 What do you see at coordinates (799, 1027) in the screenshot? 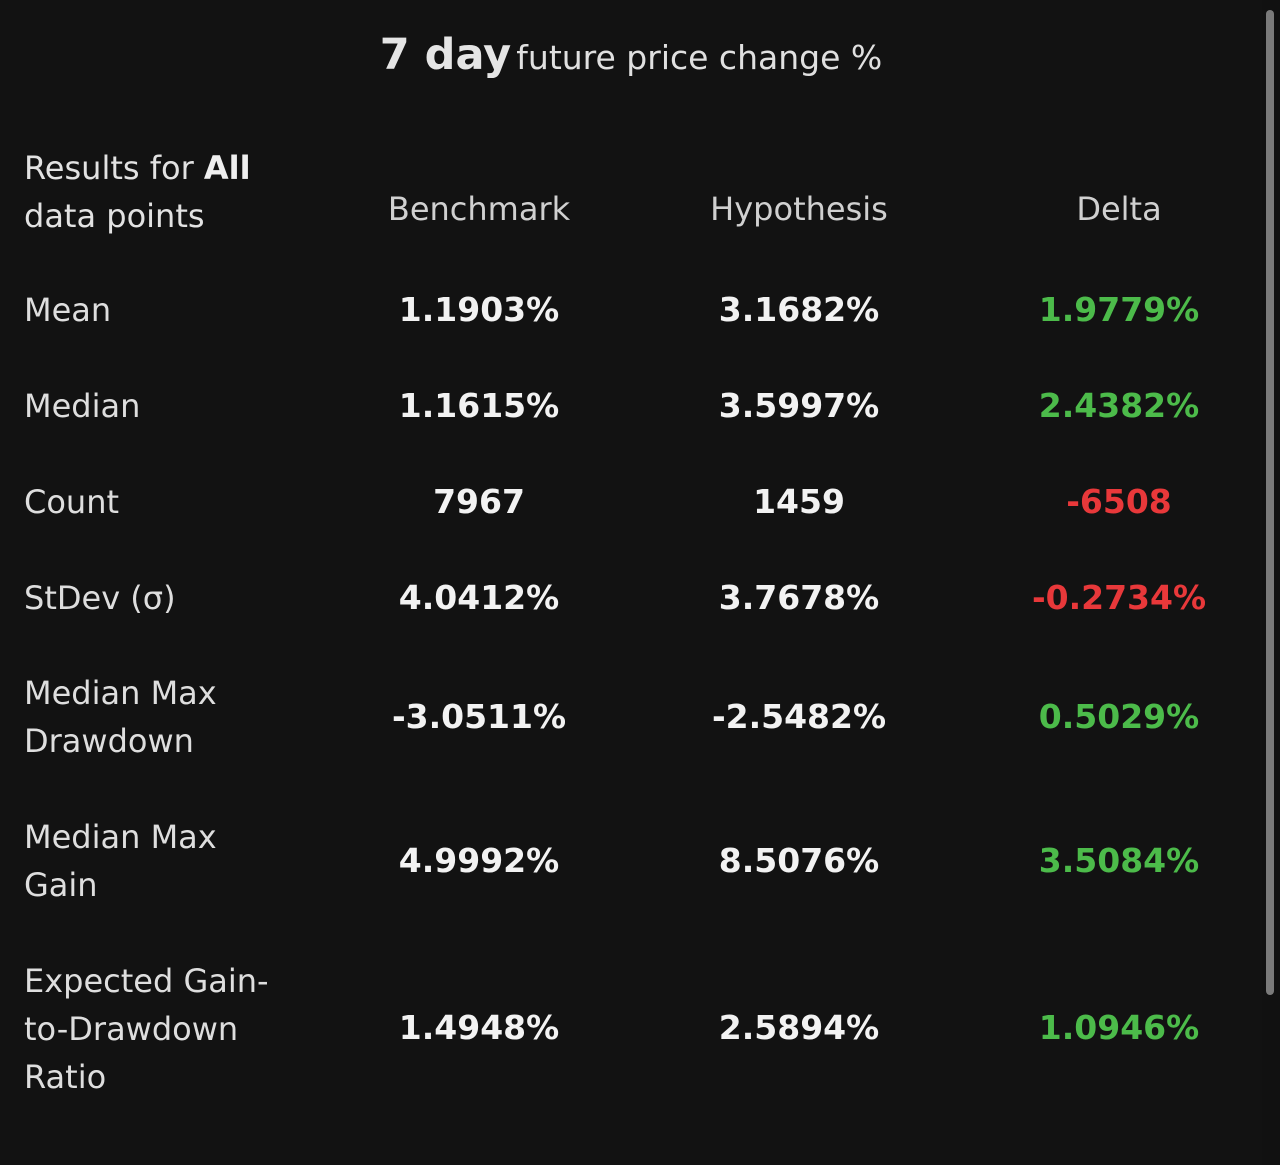
I see `cell-ratio-hypothesis: 2.5894%` at bounding box center [799, 1027].